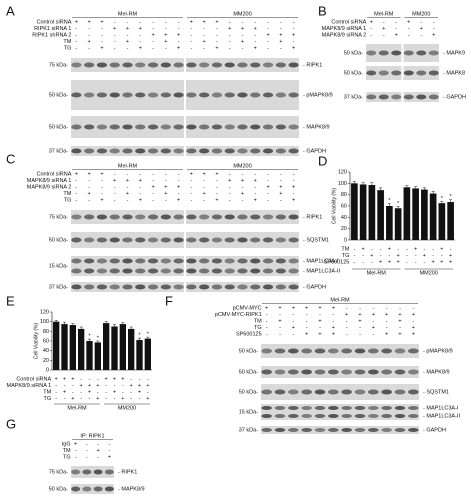 This screenshot has width=471, height=500. What do you see at coordinates (384, 14) in the screenshot?
I see `group-label: Mel-RM` at bounding box center [384, 14].